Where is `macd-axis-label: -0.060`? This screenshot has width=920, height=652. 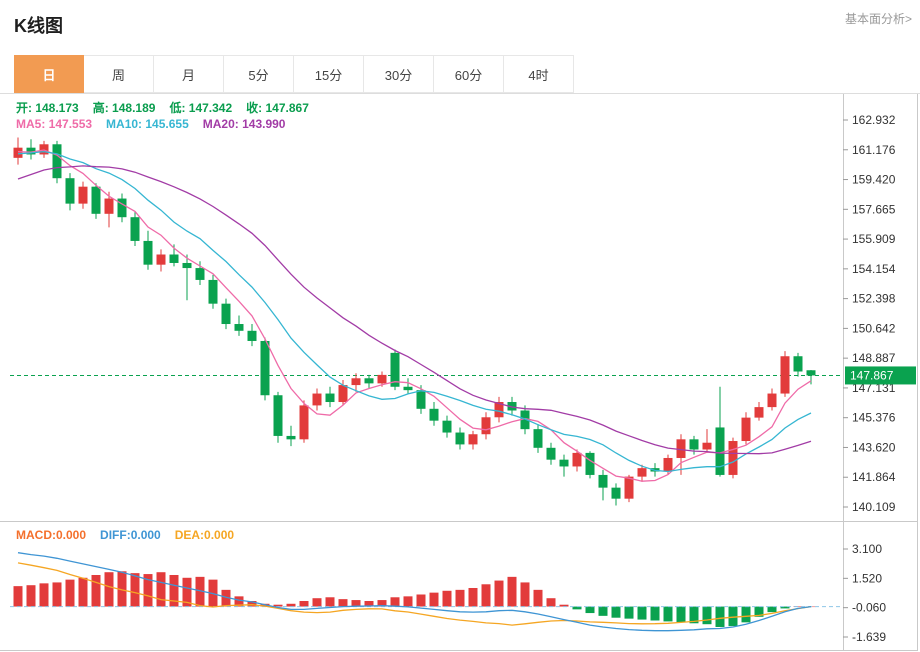 macd-axis-label: -0.060 is located at coordinates (869, 608).